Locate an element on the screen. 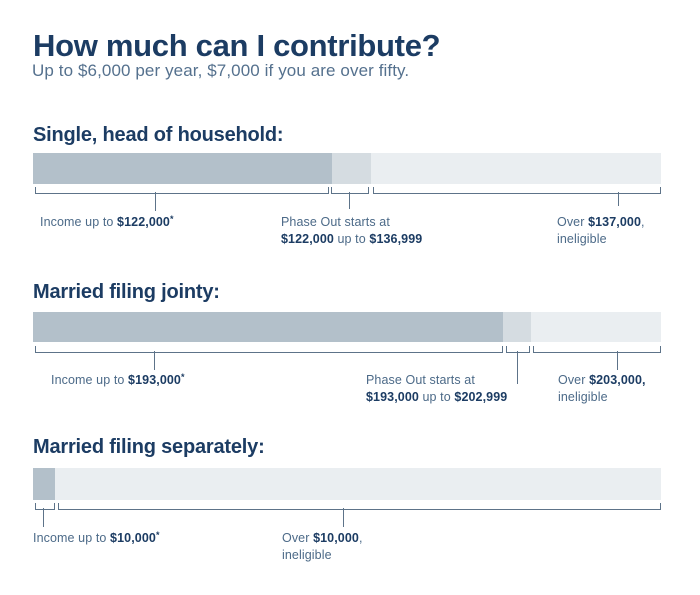 The height and width of the screenshot is (595, 700). callout-ineligible: Over $203,000, ineligible is located at coordinates (602, 389).